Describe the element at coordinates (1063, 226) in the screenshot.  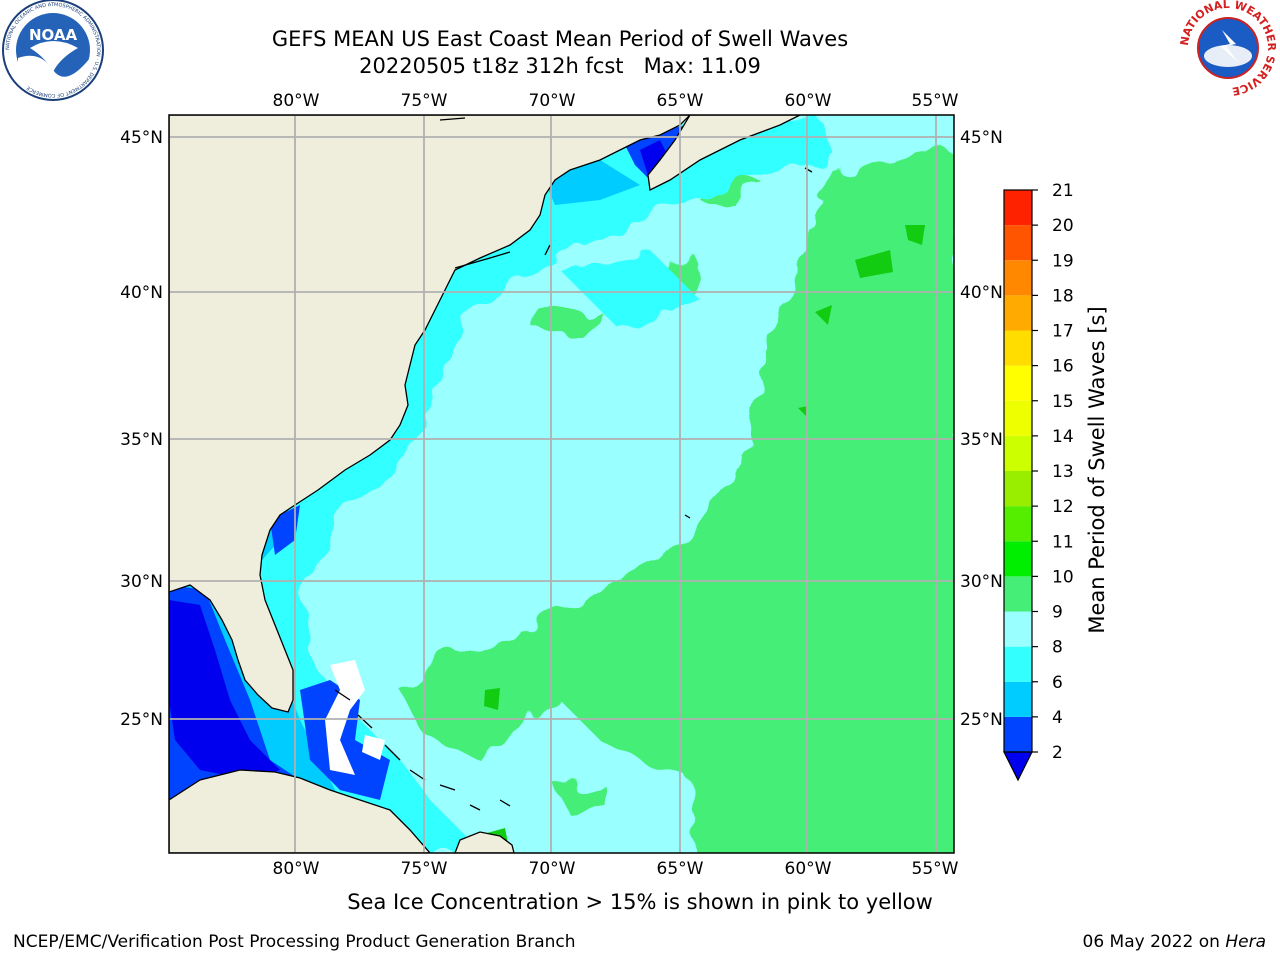
I see `colorbar-tick-label: 20` at that location.